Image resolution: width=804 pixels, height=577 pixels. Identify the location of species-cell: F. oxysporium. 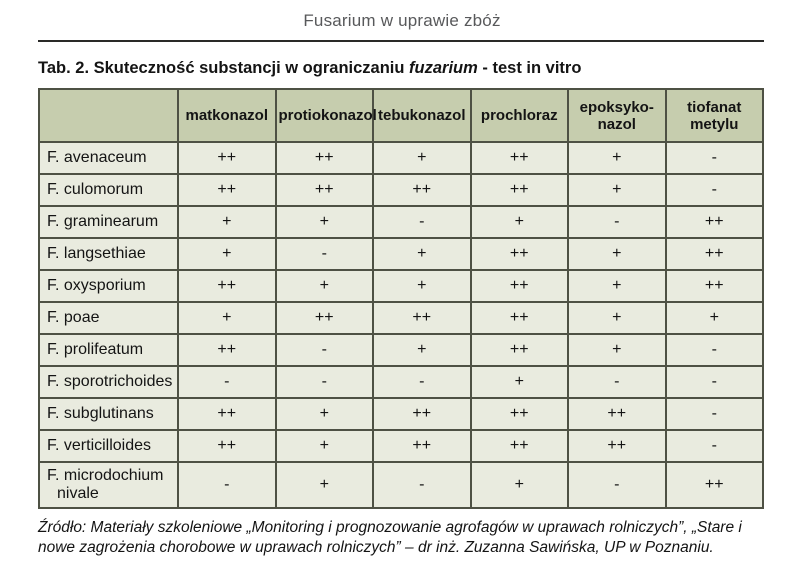
(108, 286).